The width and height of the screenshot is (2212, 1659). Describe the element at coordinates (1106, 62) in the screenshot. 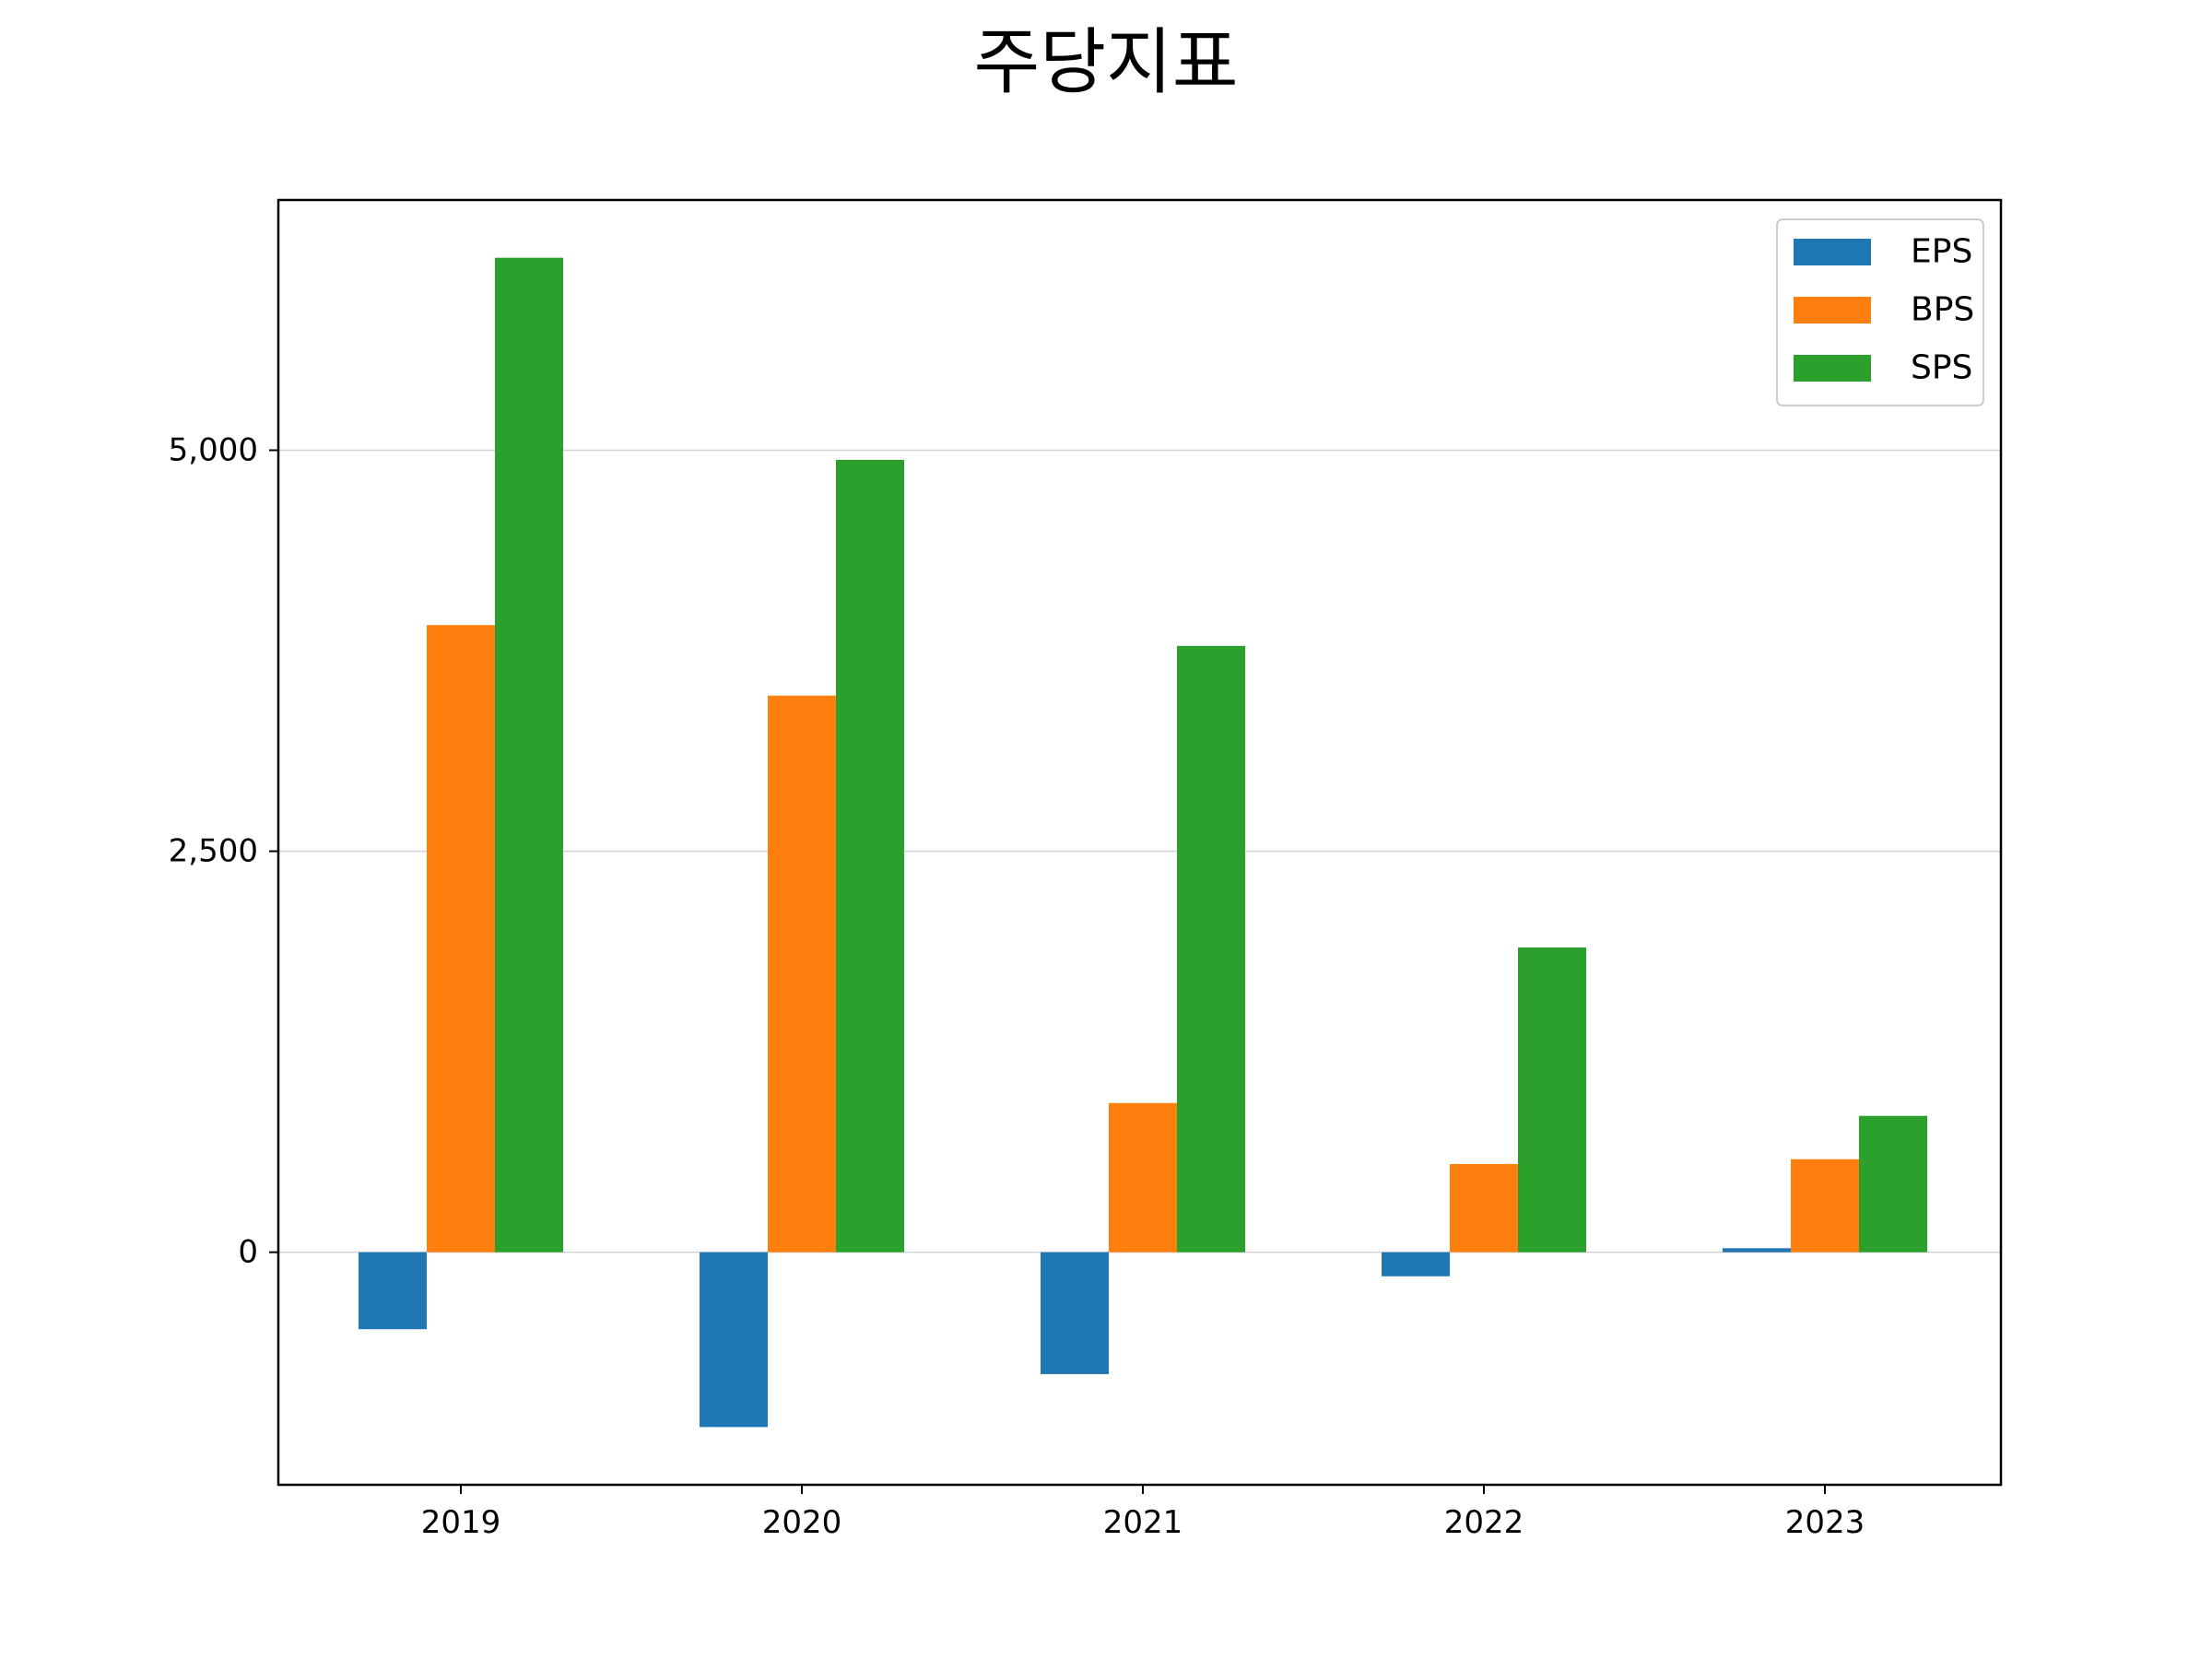

I see `chart-title: 주당지표` at that location.